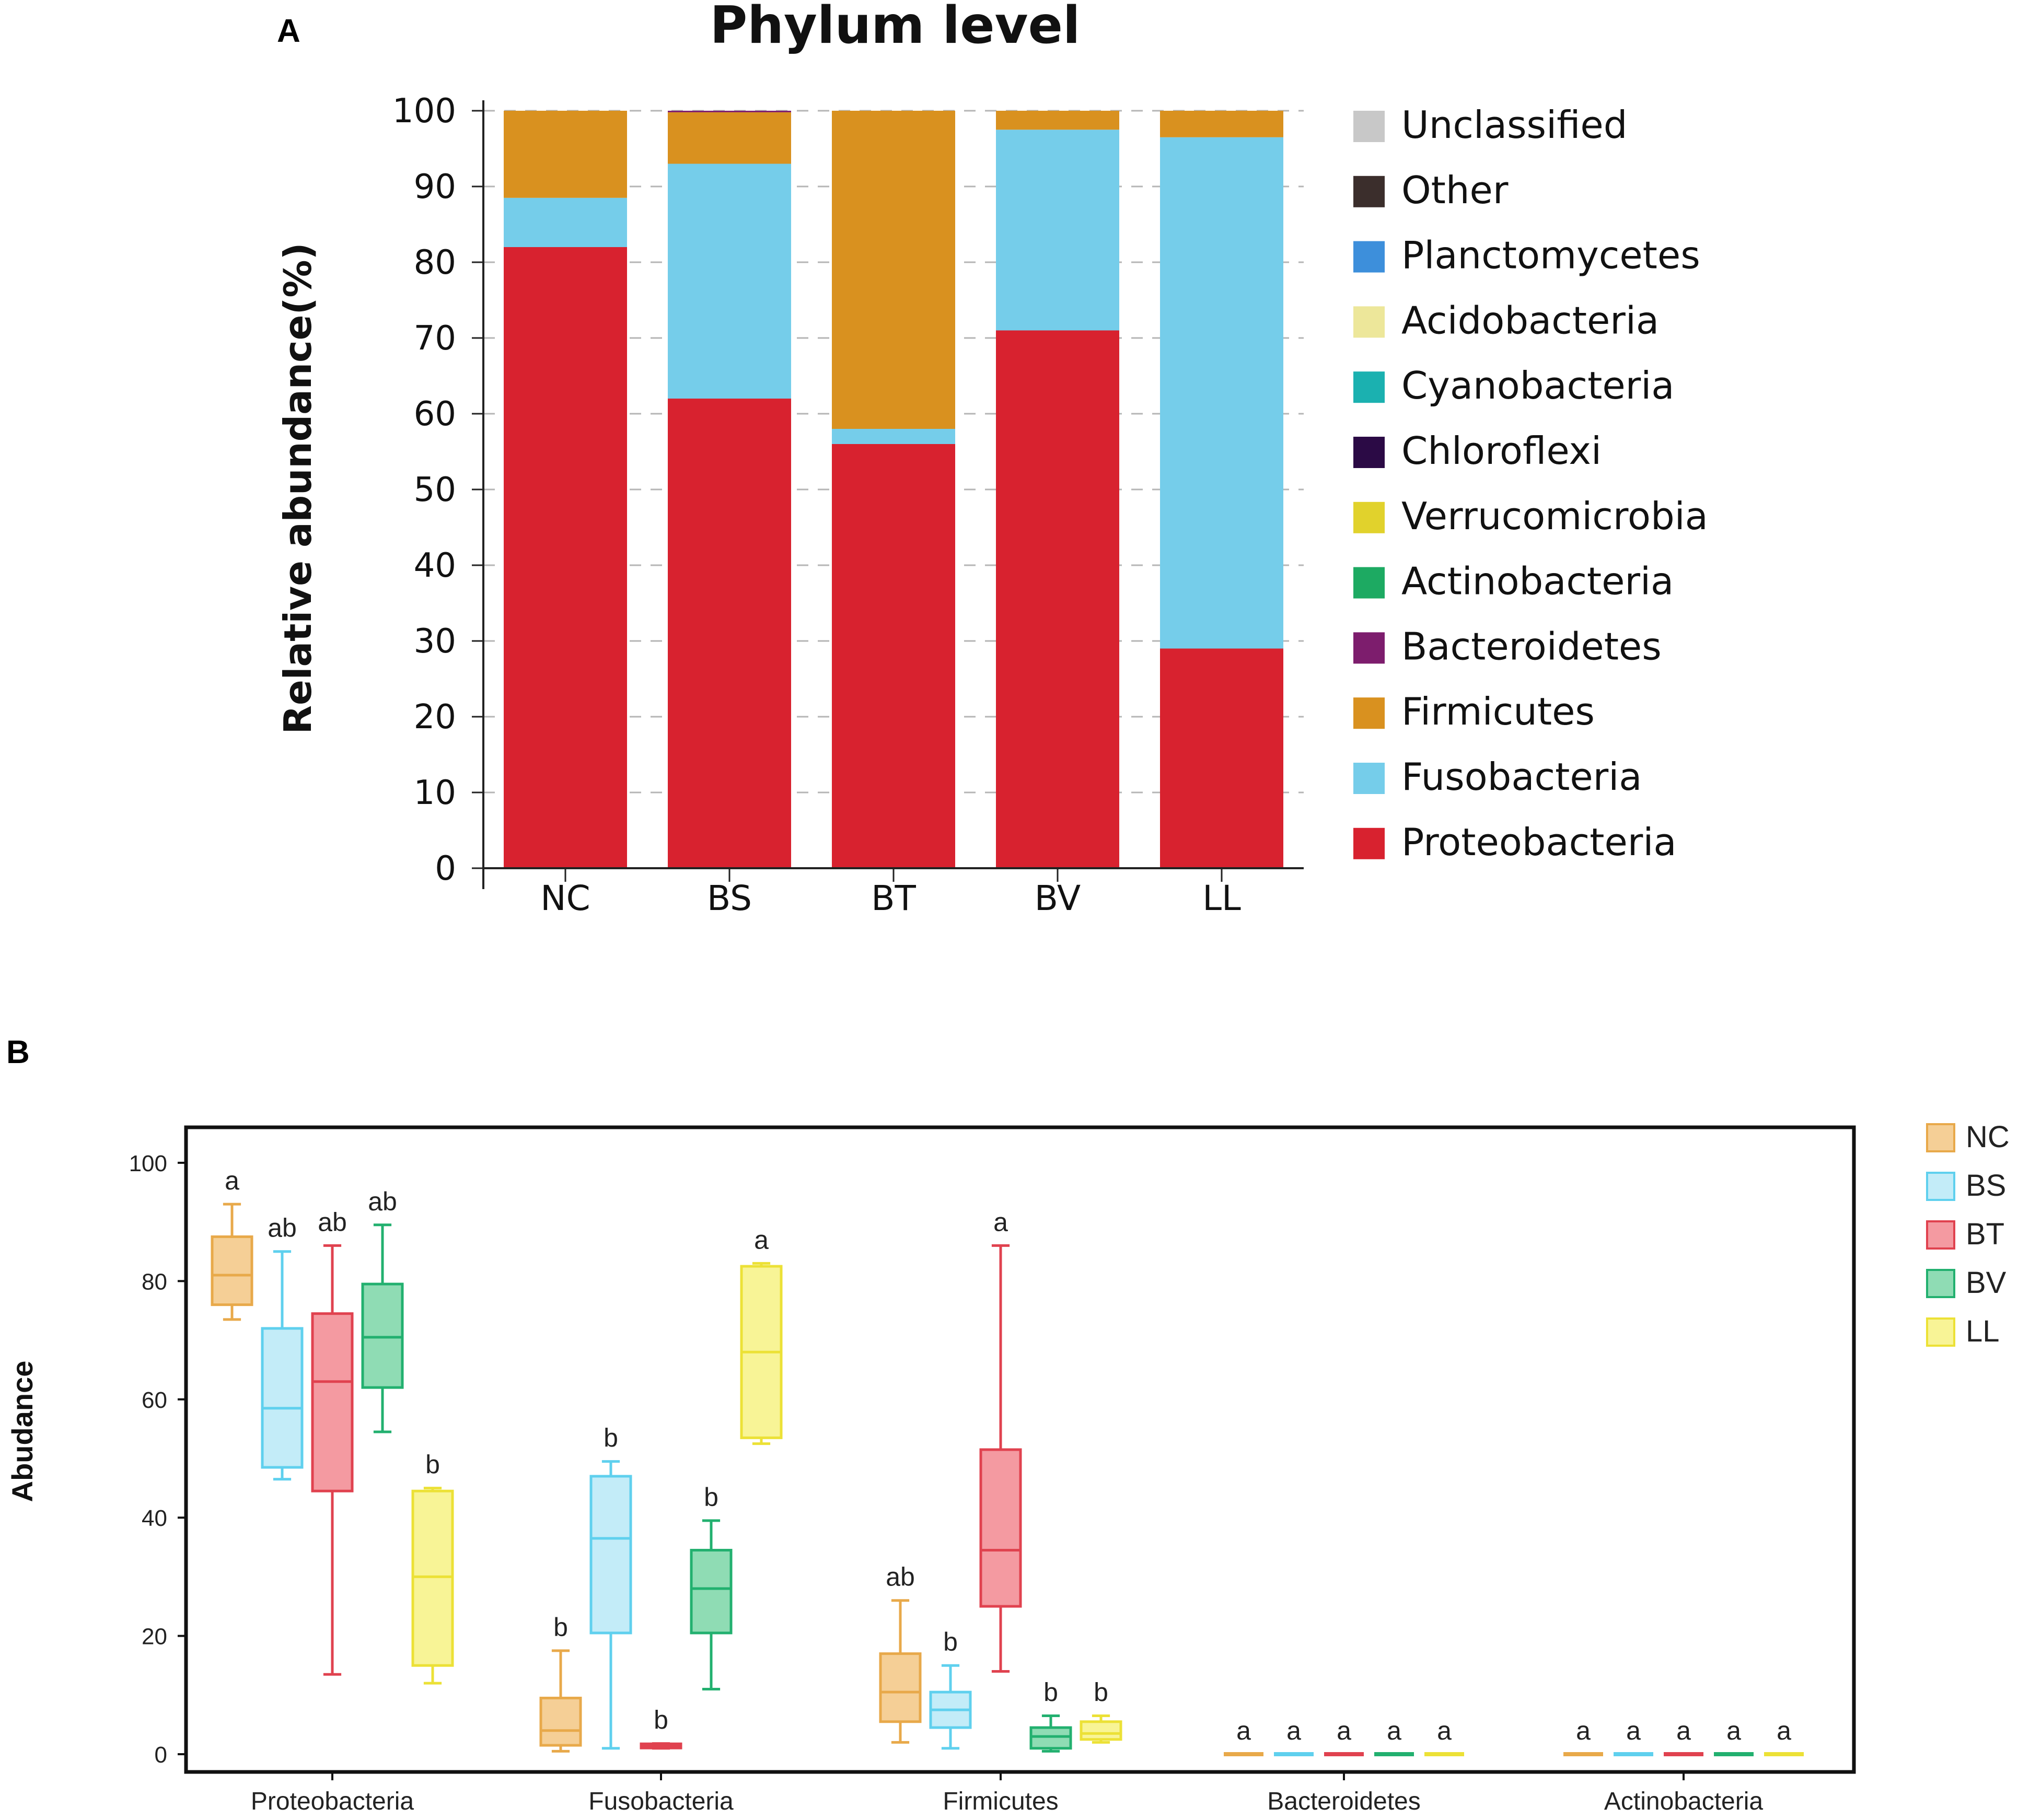 The height and width of the screenshot is (1820, 2018). What do you see at coordinates (1369, 191) in the screenshot?
I see `legend-swatch-other` at bounding box center [1369, 191].